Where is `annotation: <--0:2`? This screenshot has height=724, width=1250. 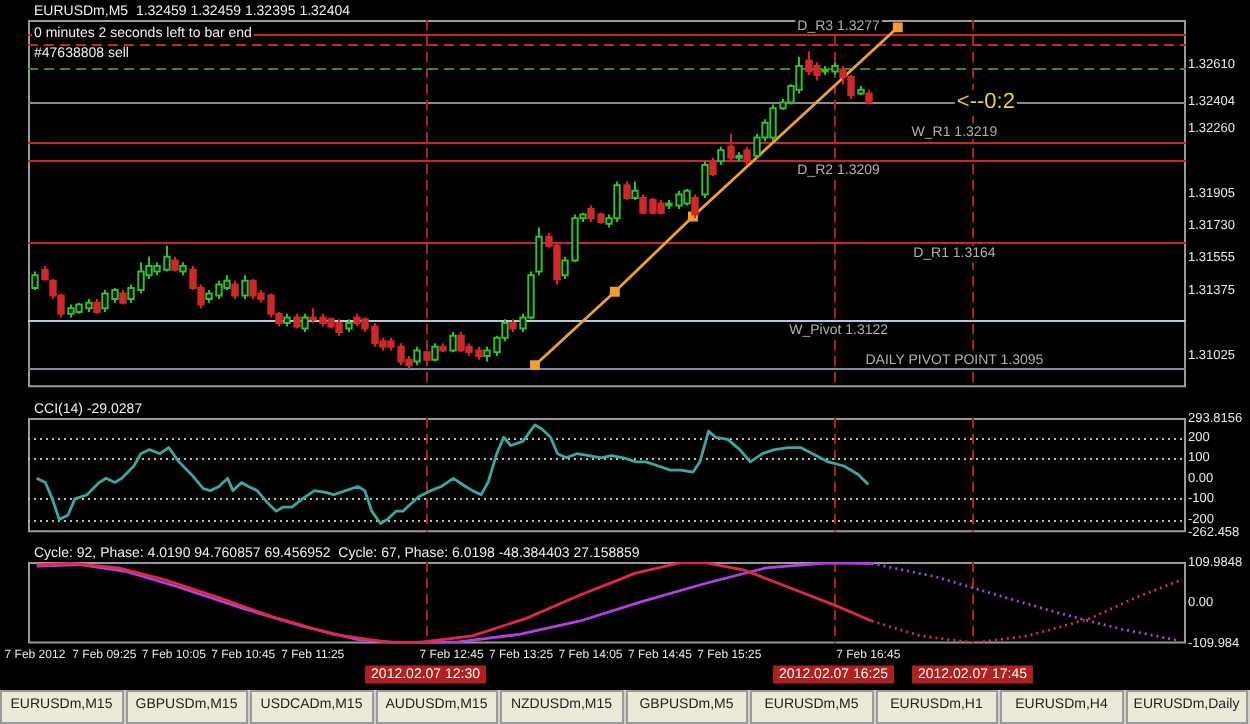 annotation: <--0:2 is located at coordinates (985, 101).